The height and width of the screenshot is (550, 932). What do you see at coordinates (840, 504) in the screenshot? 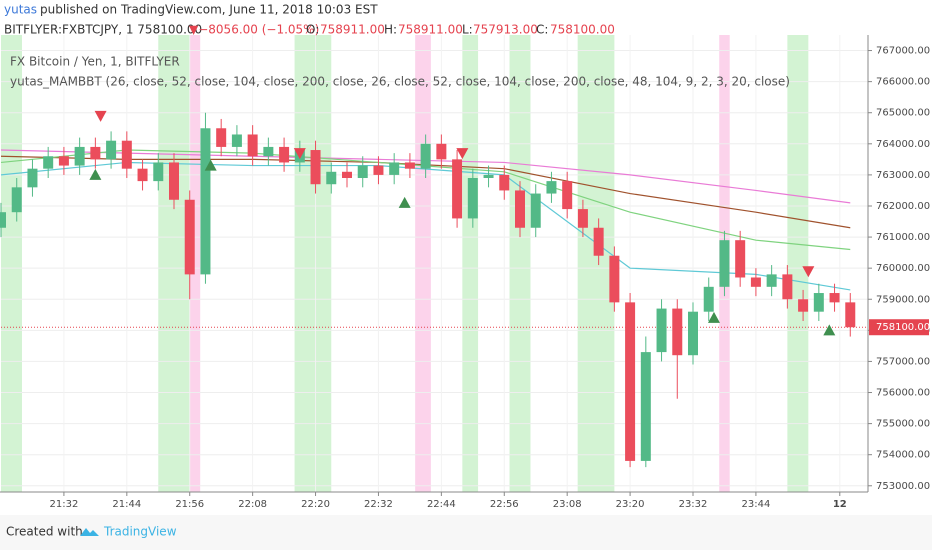
I see `x-tick-label: 12` at bounding box center [840, 504].